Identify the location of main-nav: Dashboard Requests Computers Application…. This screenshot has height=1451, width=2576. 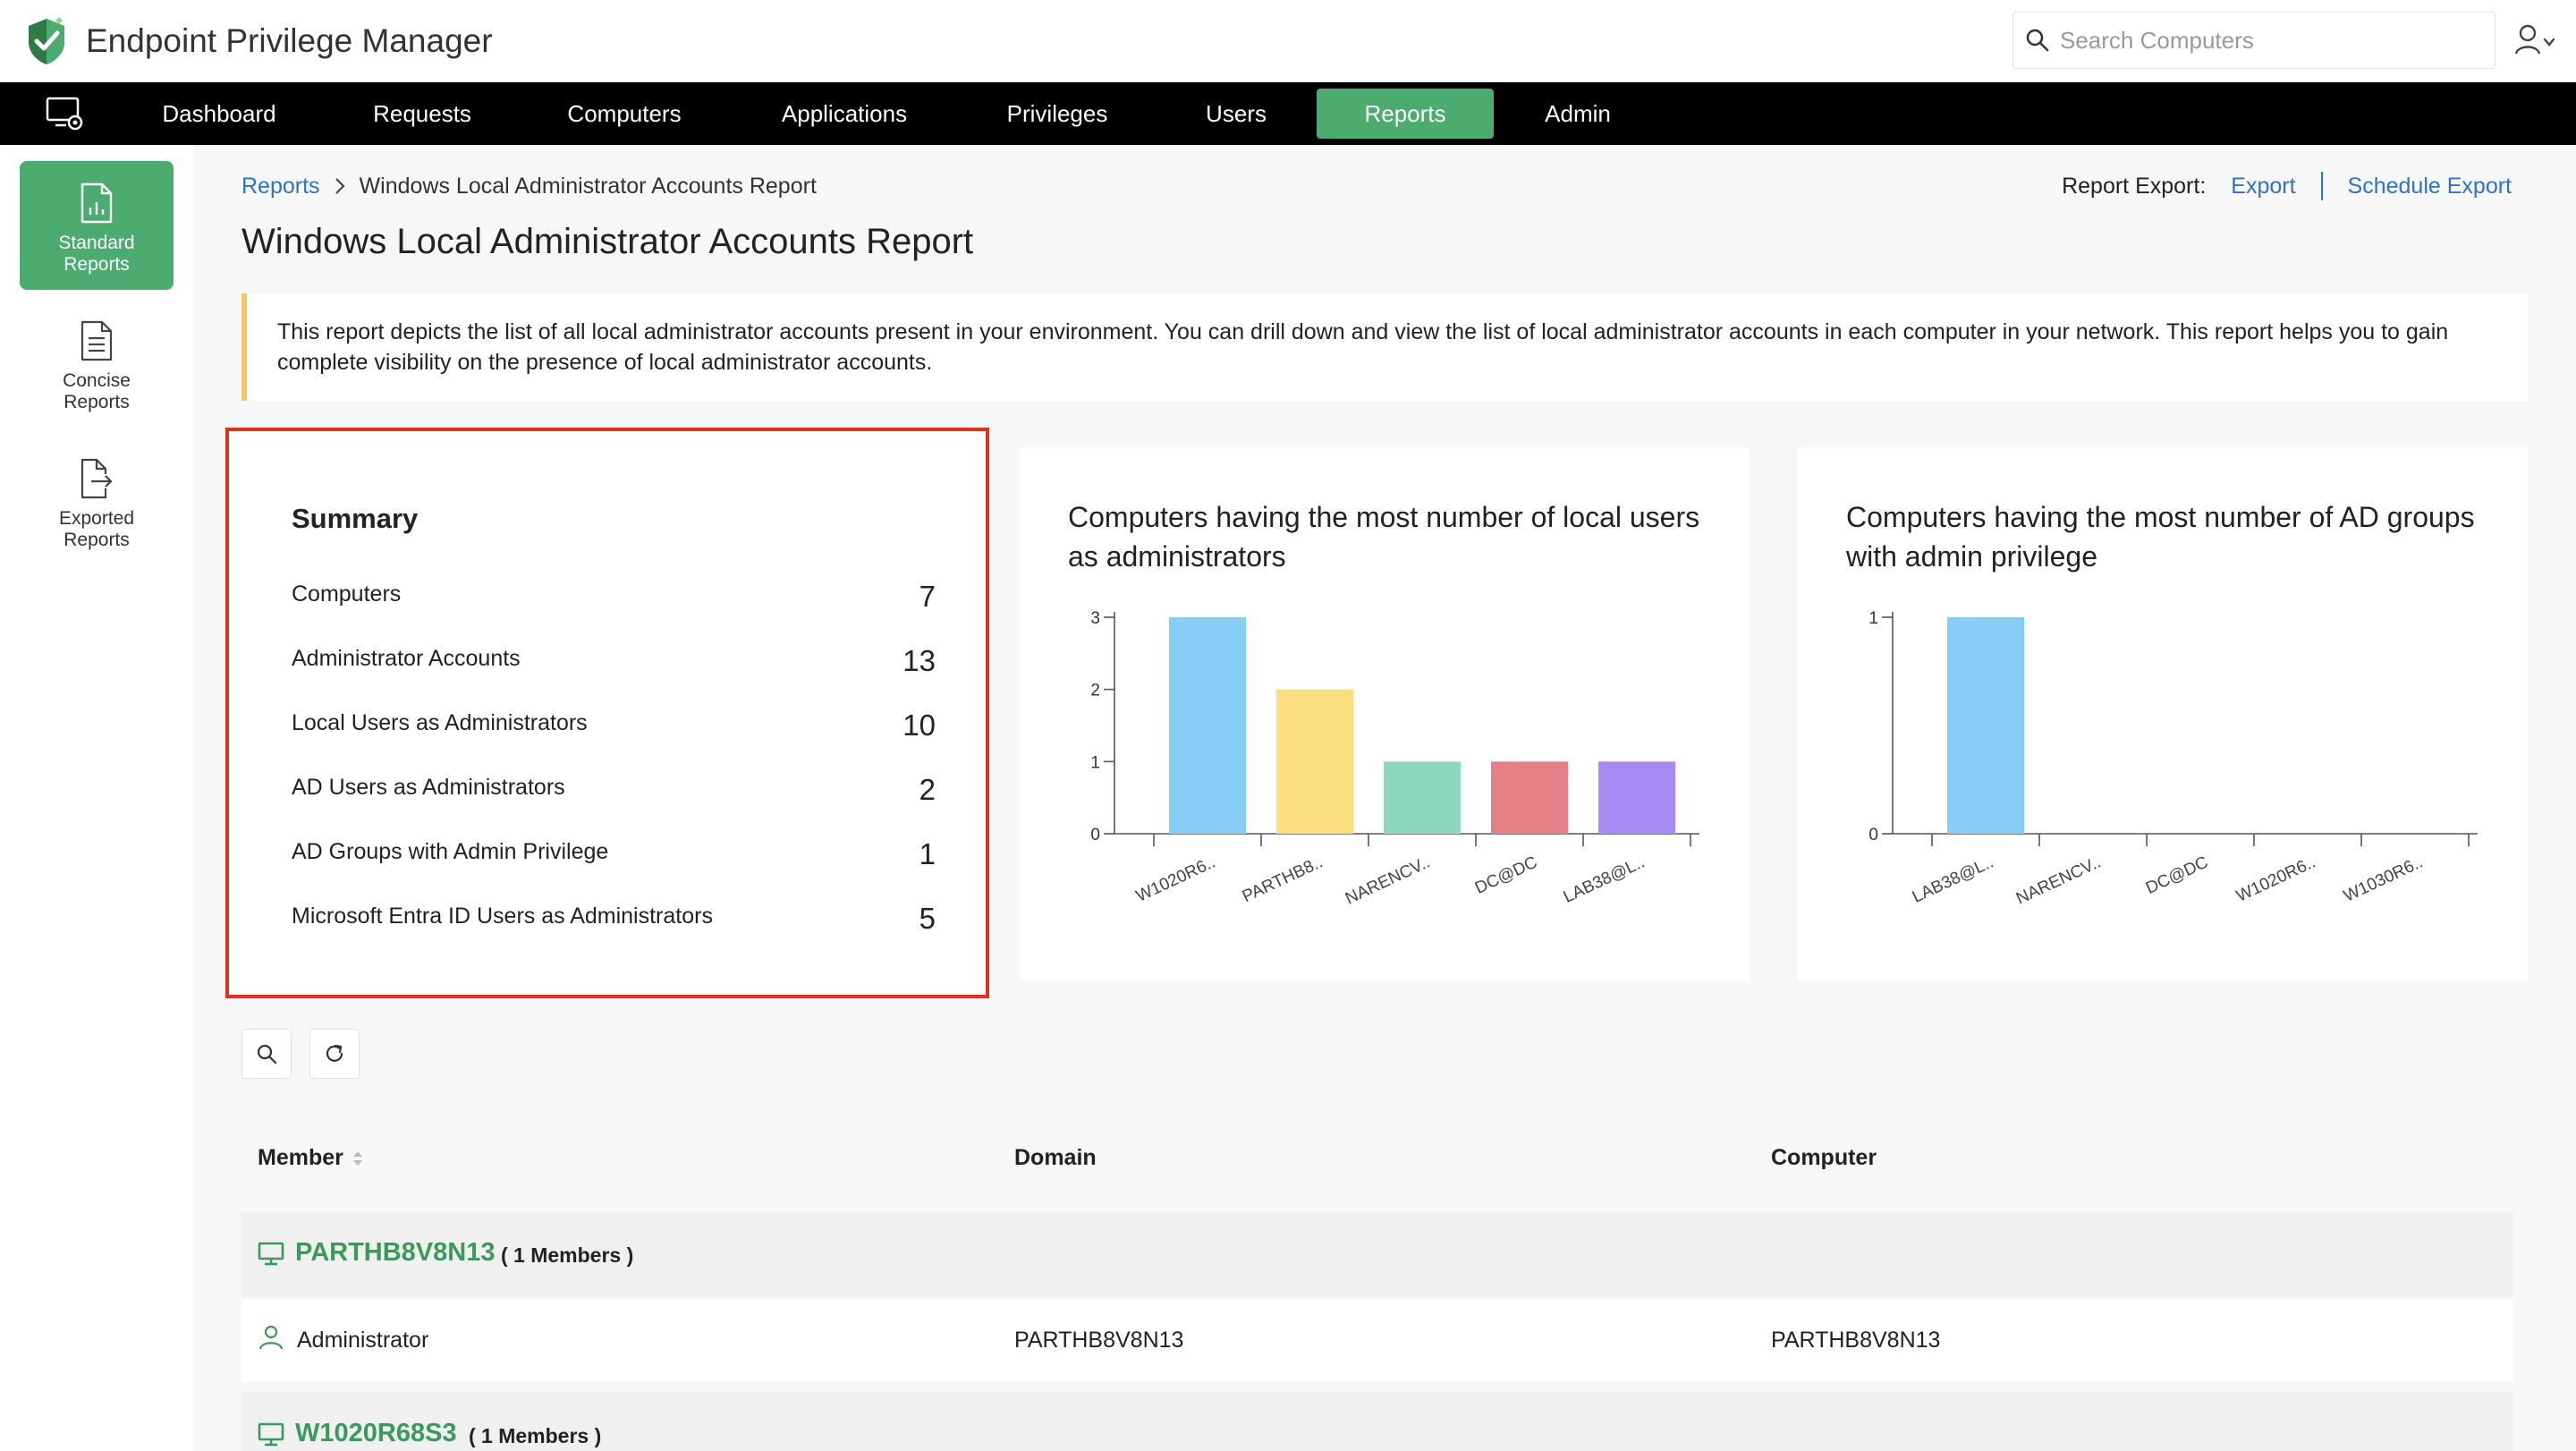
(1288, 113).